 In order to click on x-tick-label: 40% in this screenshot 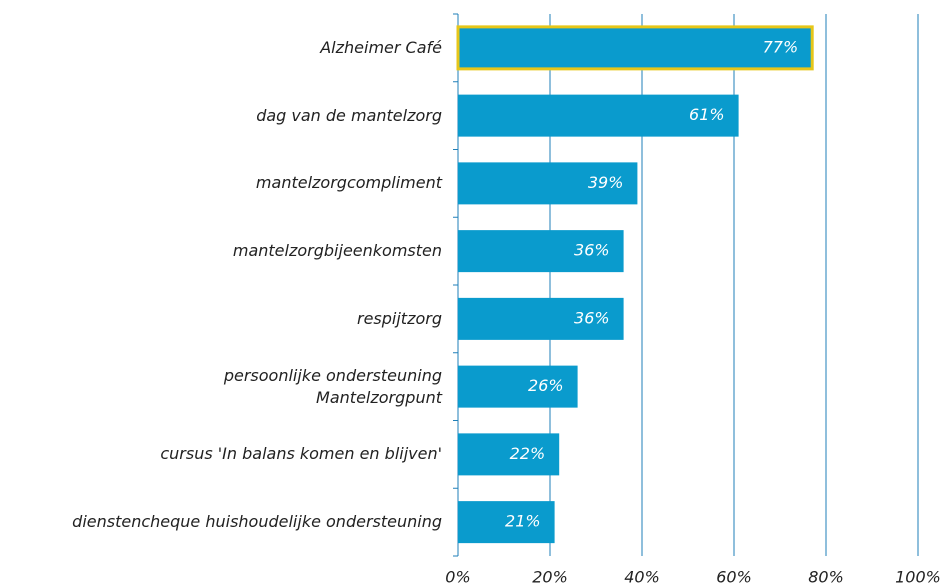, I will do `click(642, 577)`.